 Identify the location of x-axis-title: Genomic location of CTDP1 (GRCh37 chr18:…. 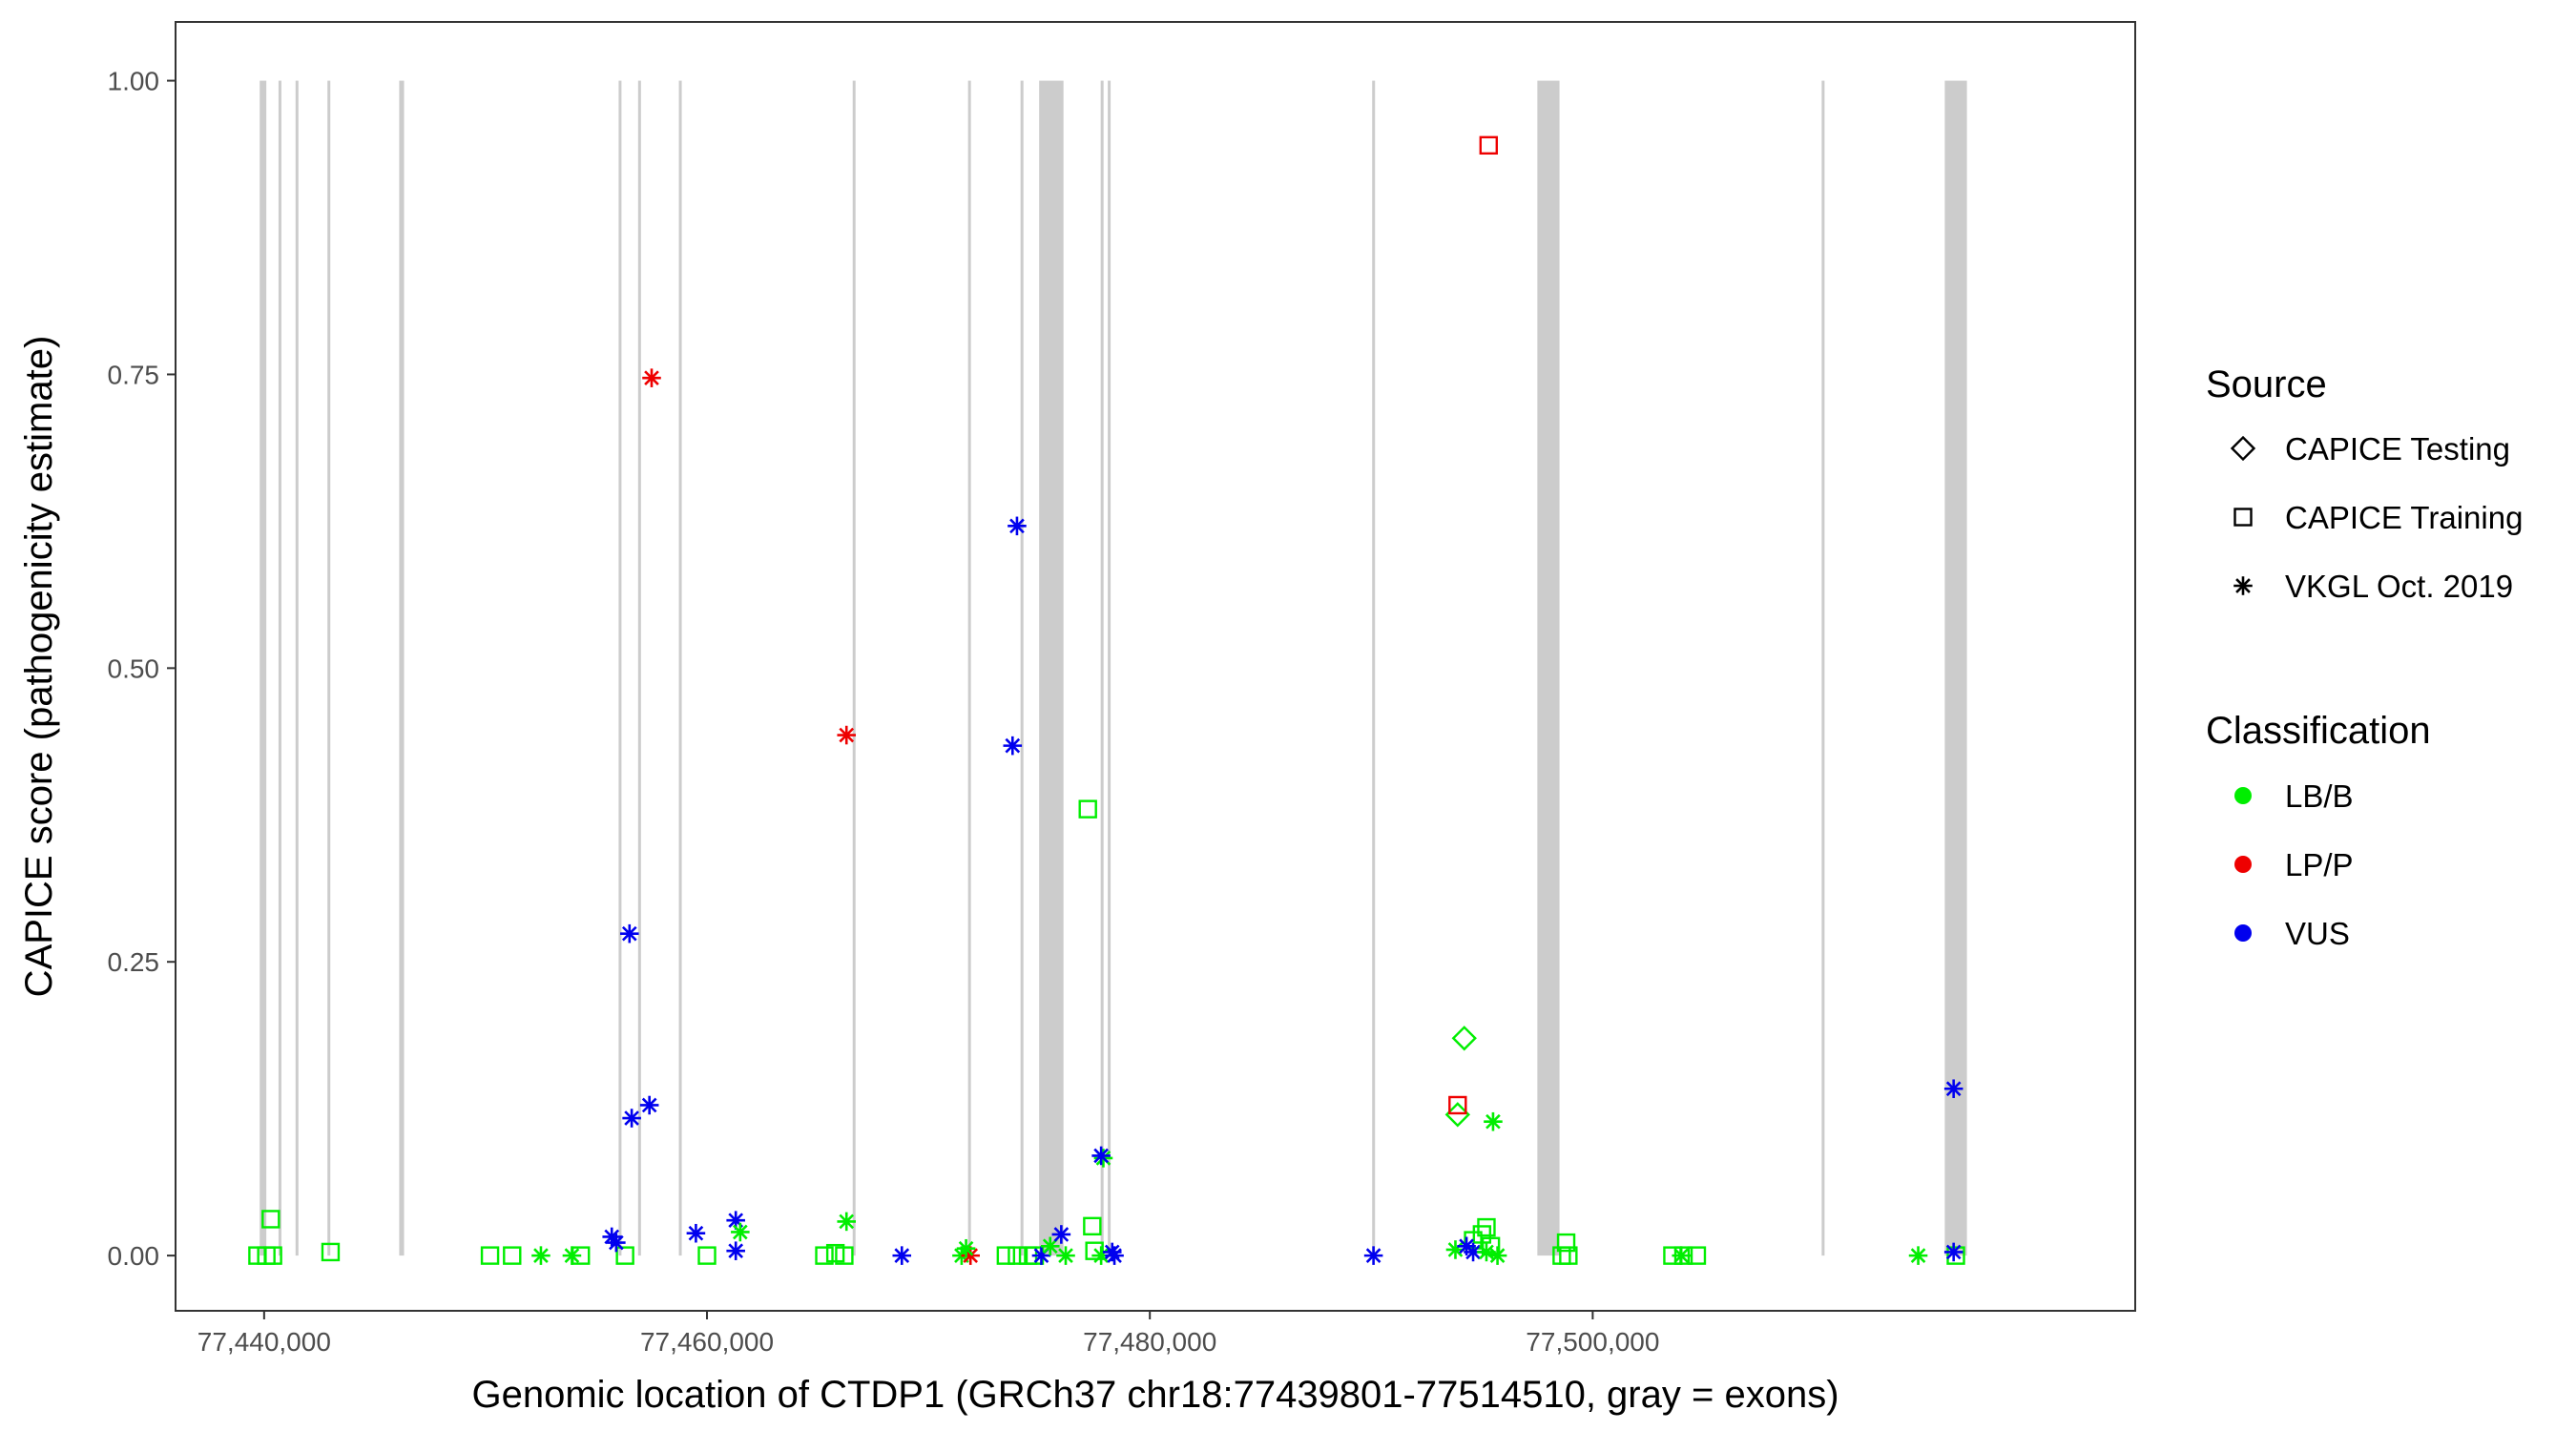
(1155, 1395).